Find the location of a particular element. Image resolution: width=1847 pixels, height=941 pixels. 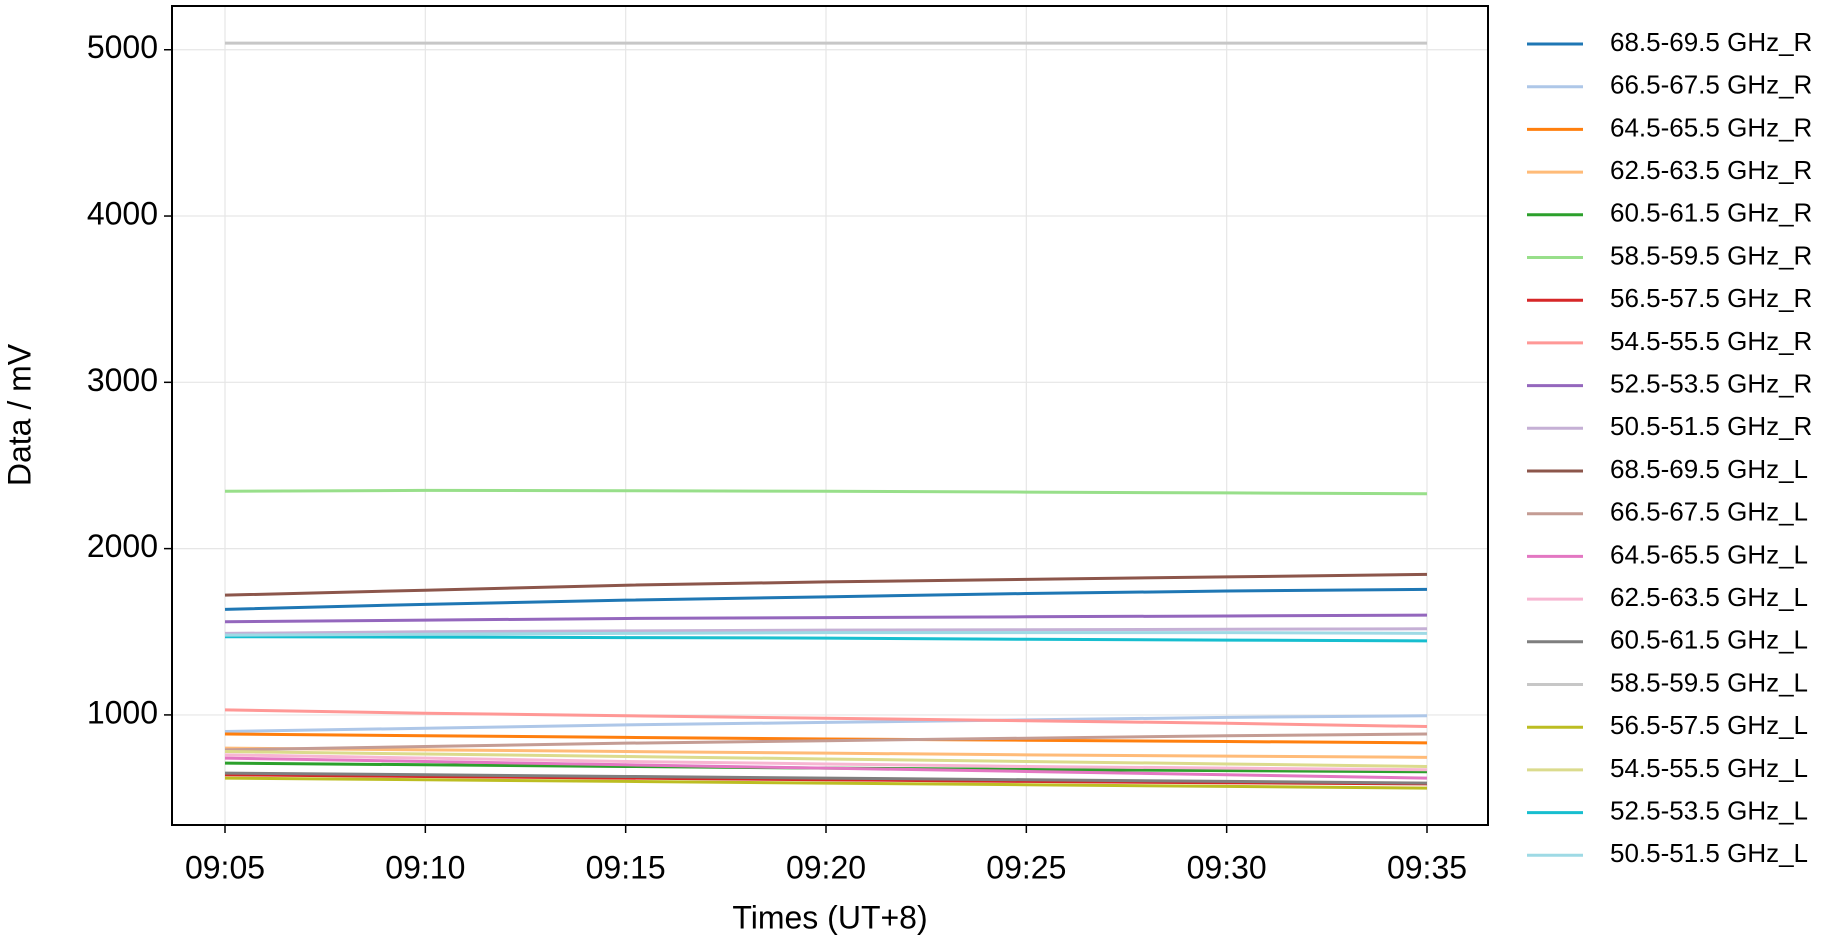

x-tick-label: 09:30 is located at coordinates (1227, 867).